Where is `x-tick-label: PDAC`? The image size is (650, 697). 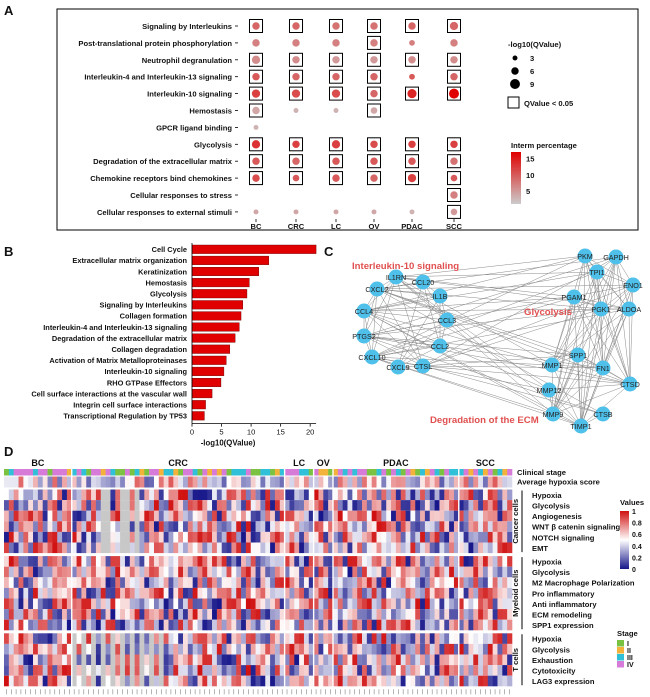
x-tick-label: PDAC is located at coordinates (412, 226).